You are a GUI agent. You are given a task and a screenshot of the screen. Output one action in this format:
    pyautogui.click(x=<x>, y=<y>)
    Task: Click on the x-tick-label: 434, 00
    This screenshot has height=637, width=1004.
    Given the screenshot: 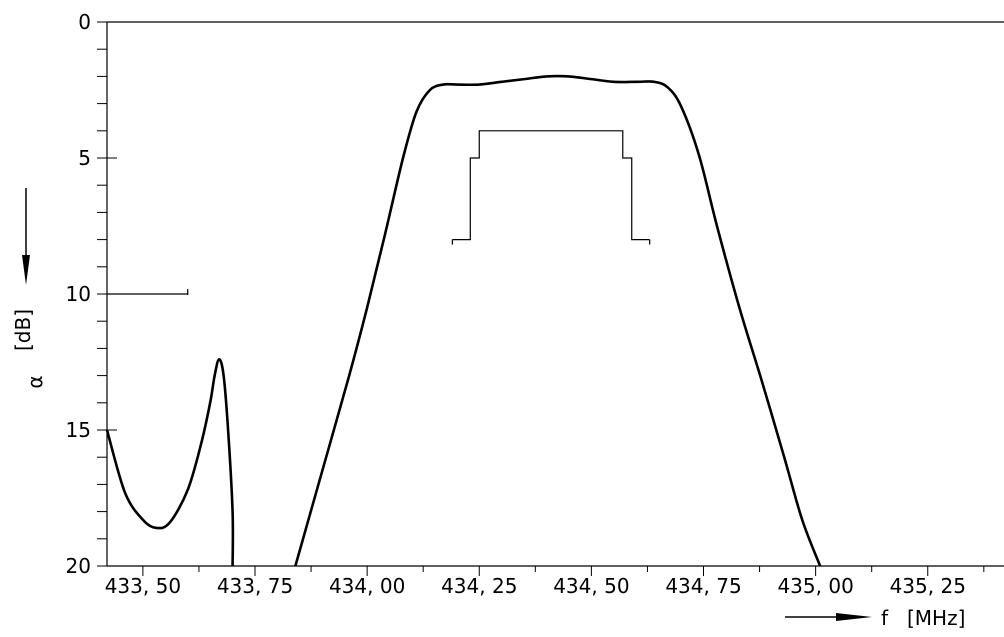 What is the action you would take?
    pyautogui.click(x=367, y=586)
    